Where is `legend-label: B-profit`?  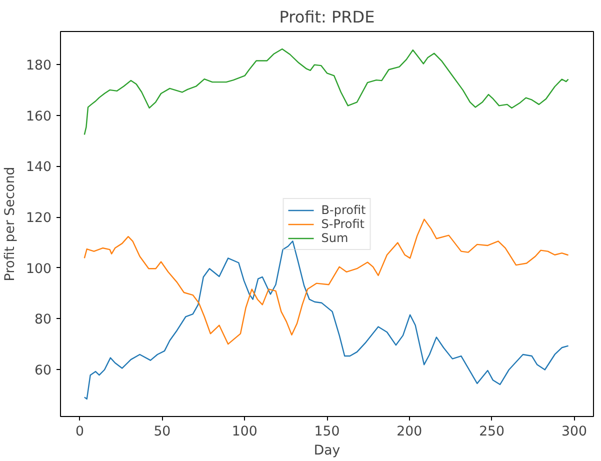 legend-label: B-profit is located at coordinates (343, 209).